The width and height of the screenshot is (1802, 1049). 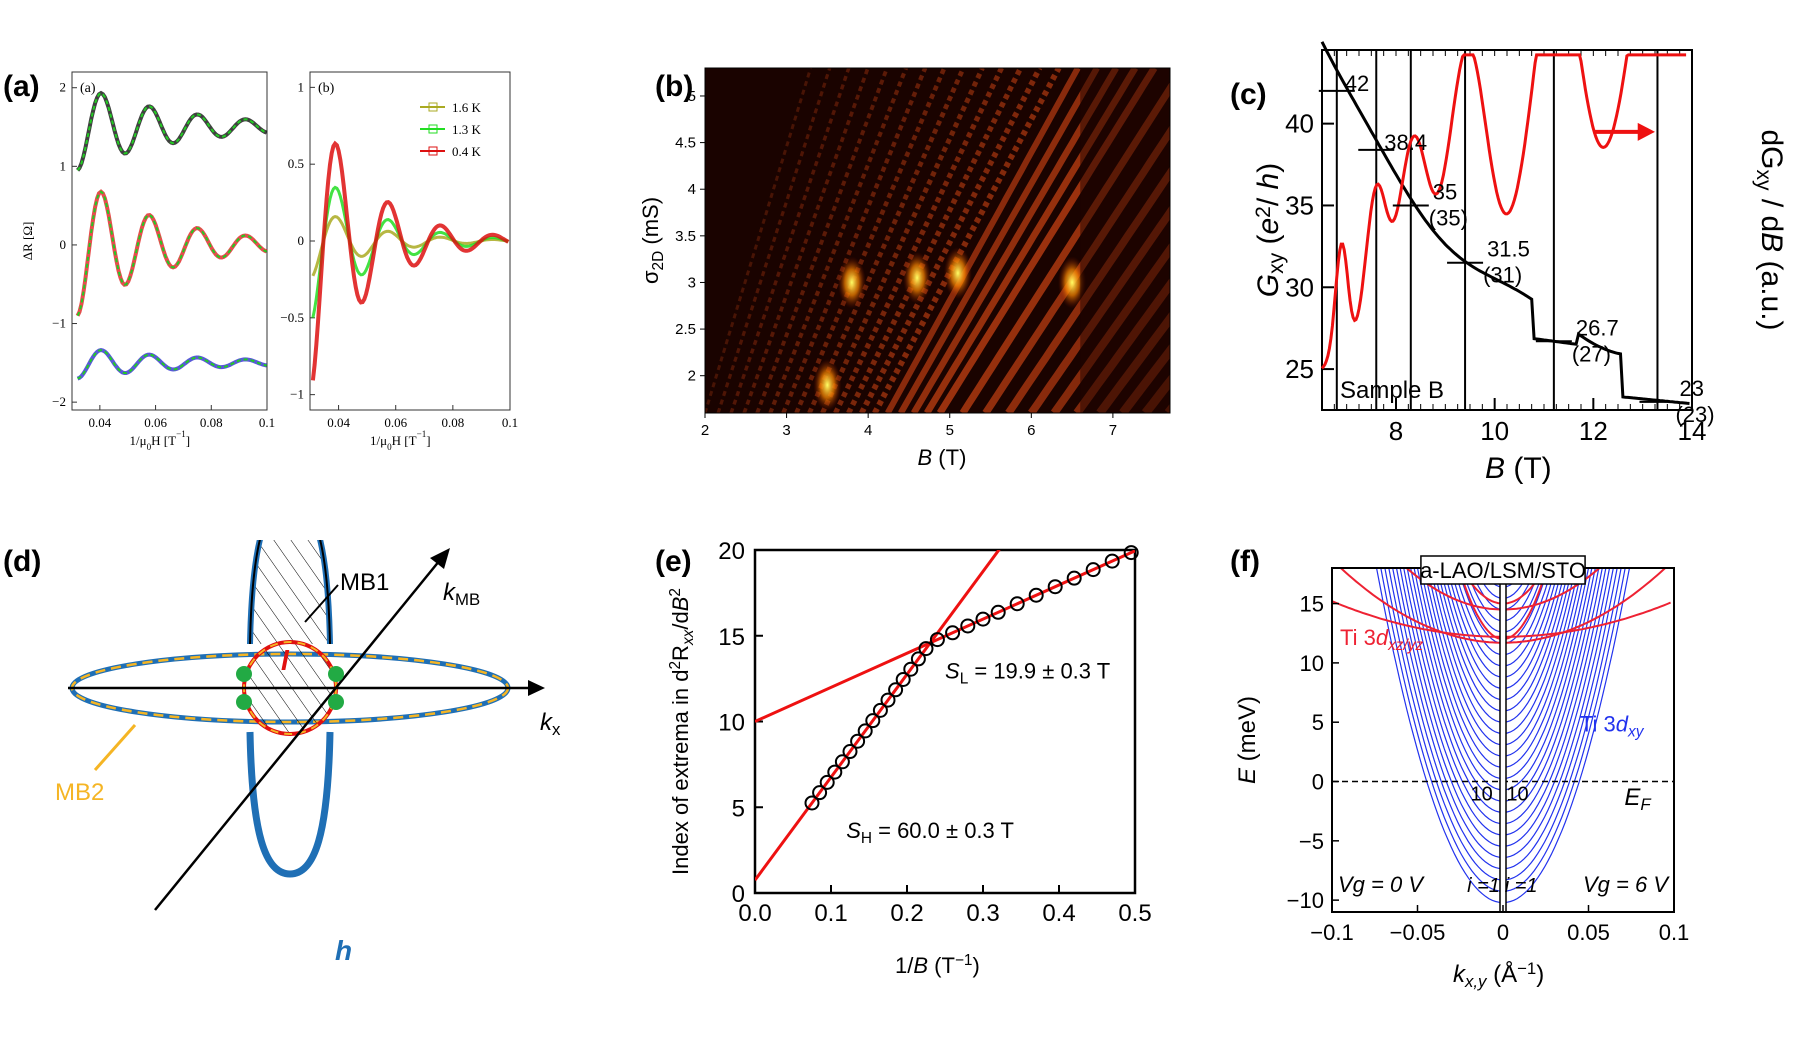 What do you see at coordinates (1692, 431) in the screenshot?
I see `x-tick-label: 14` at bounding box center [1692, 431].